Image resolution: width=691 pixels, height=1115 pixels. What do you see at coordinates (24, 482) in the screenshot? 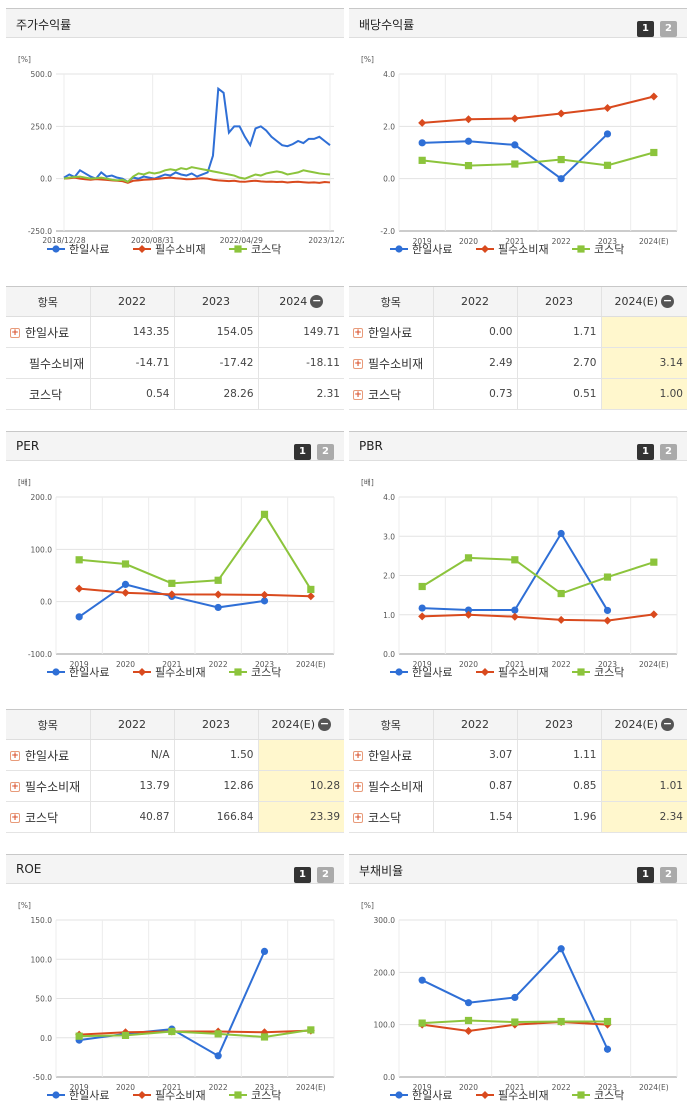
I see `y-axis-unit: [배]` at bounding box center [24, 482].